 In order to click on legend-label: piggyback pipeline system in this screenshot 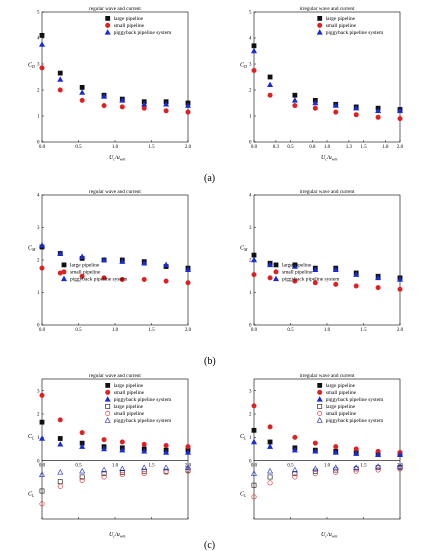, I will do `click(355, 421)`.